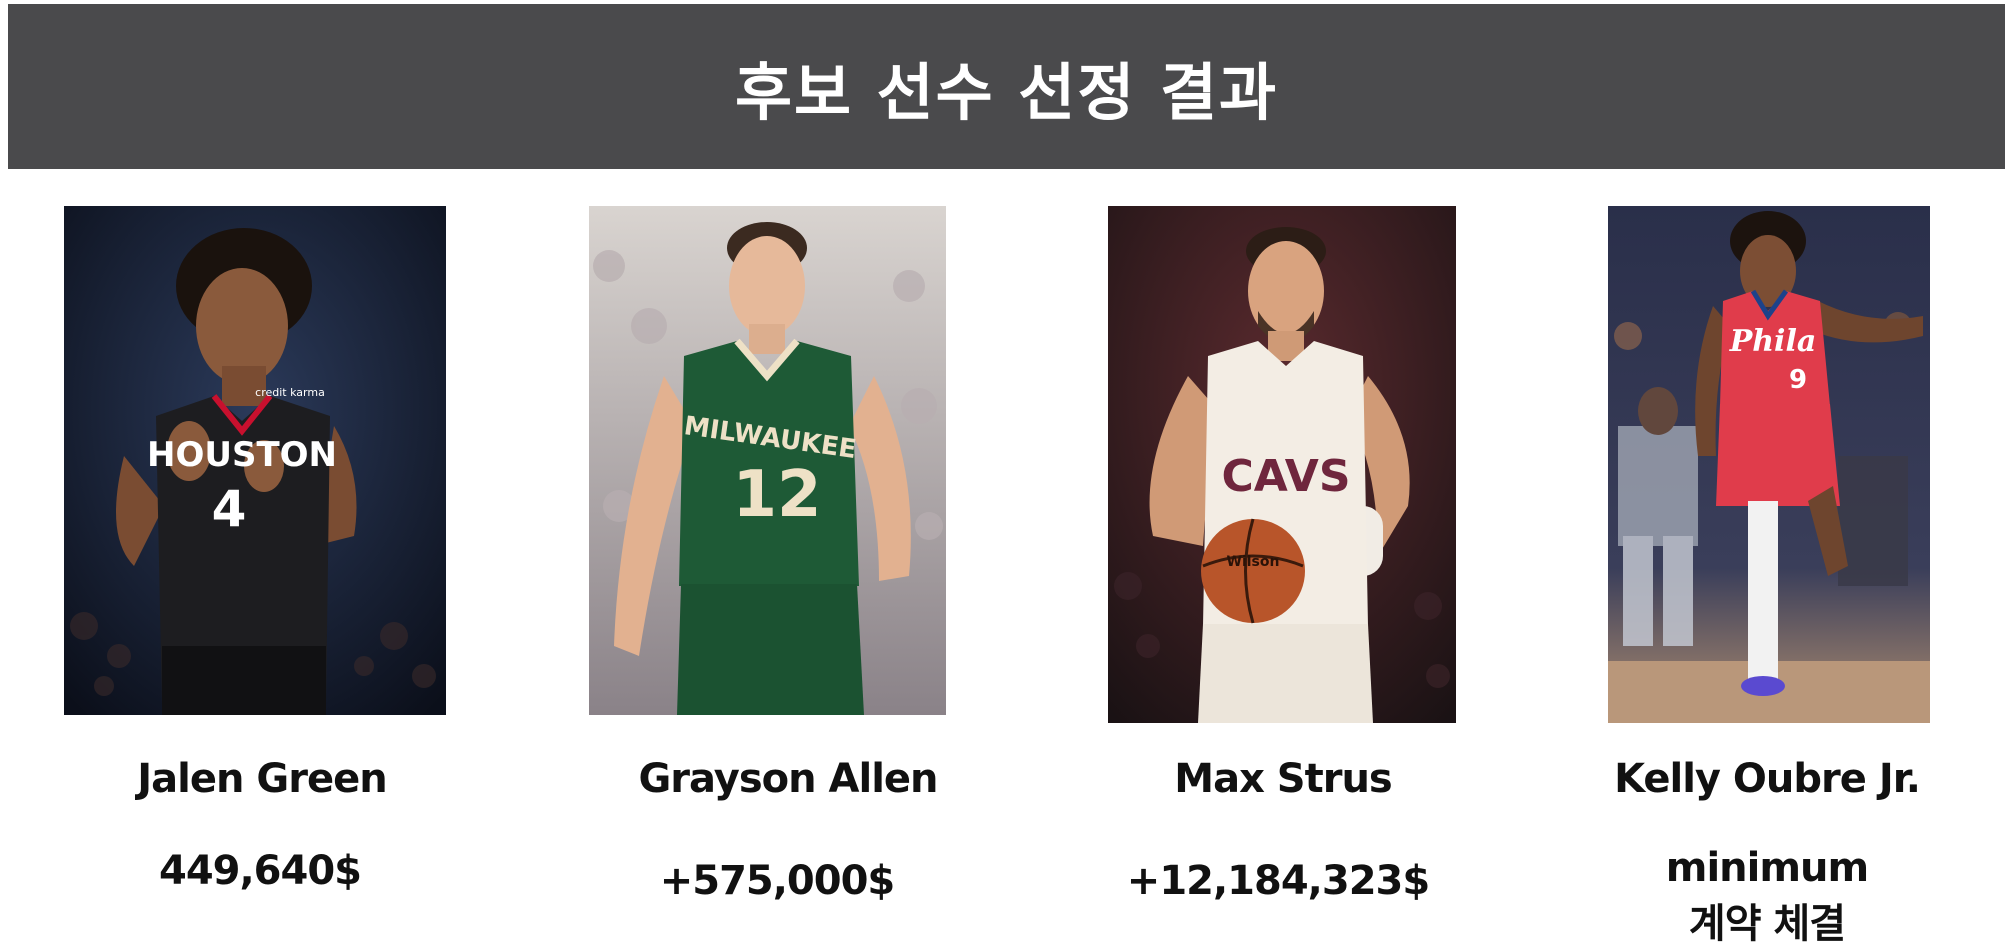  I want to click on player-amount-jalen-green: 449,640$, so click(260, 871).